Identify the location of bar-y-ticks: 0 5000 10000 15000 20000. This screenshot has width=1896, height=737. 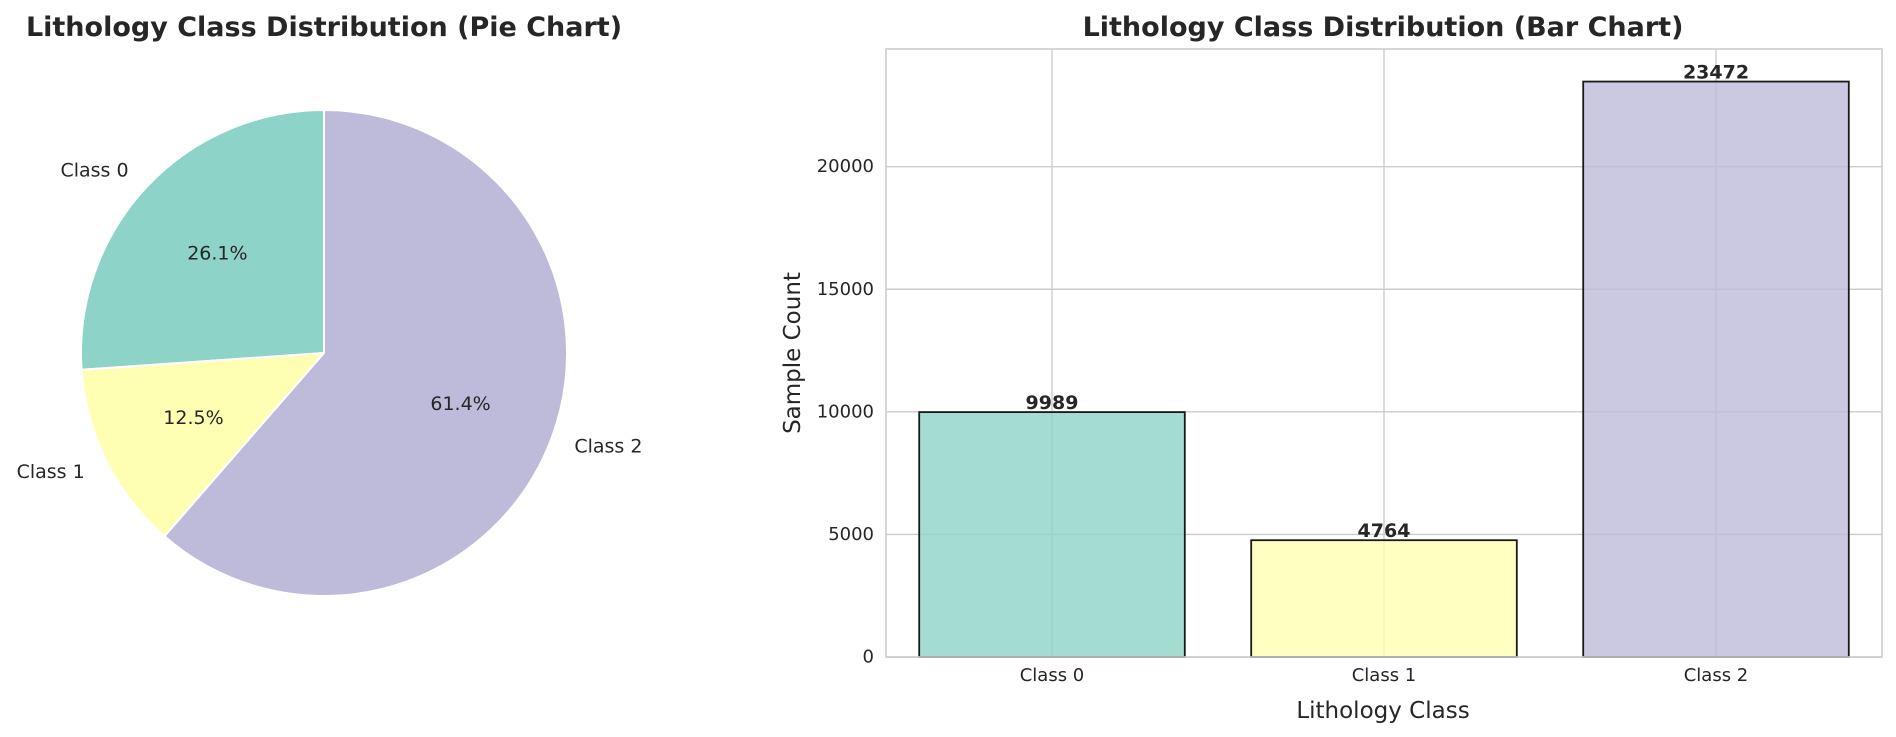
(845, 411).